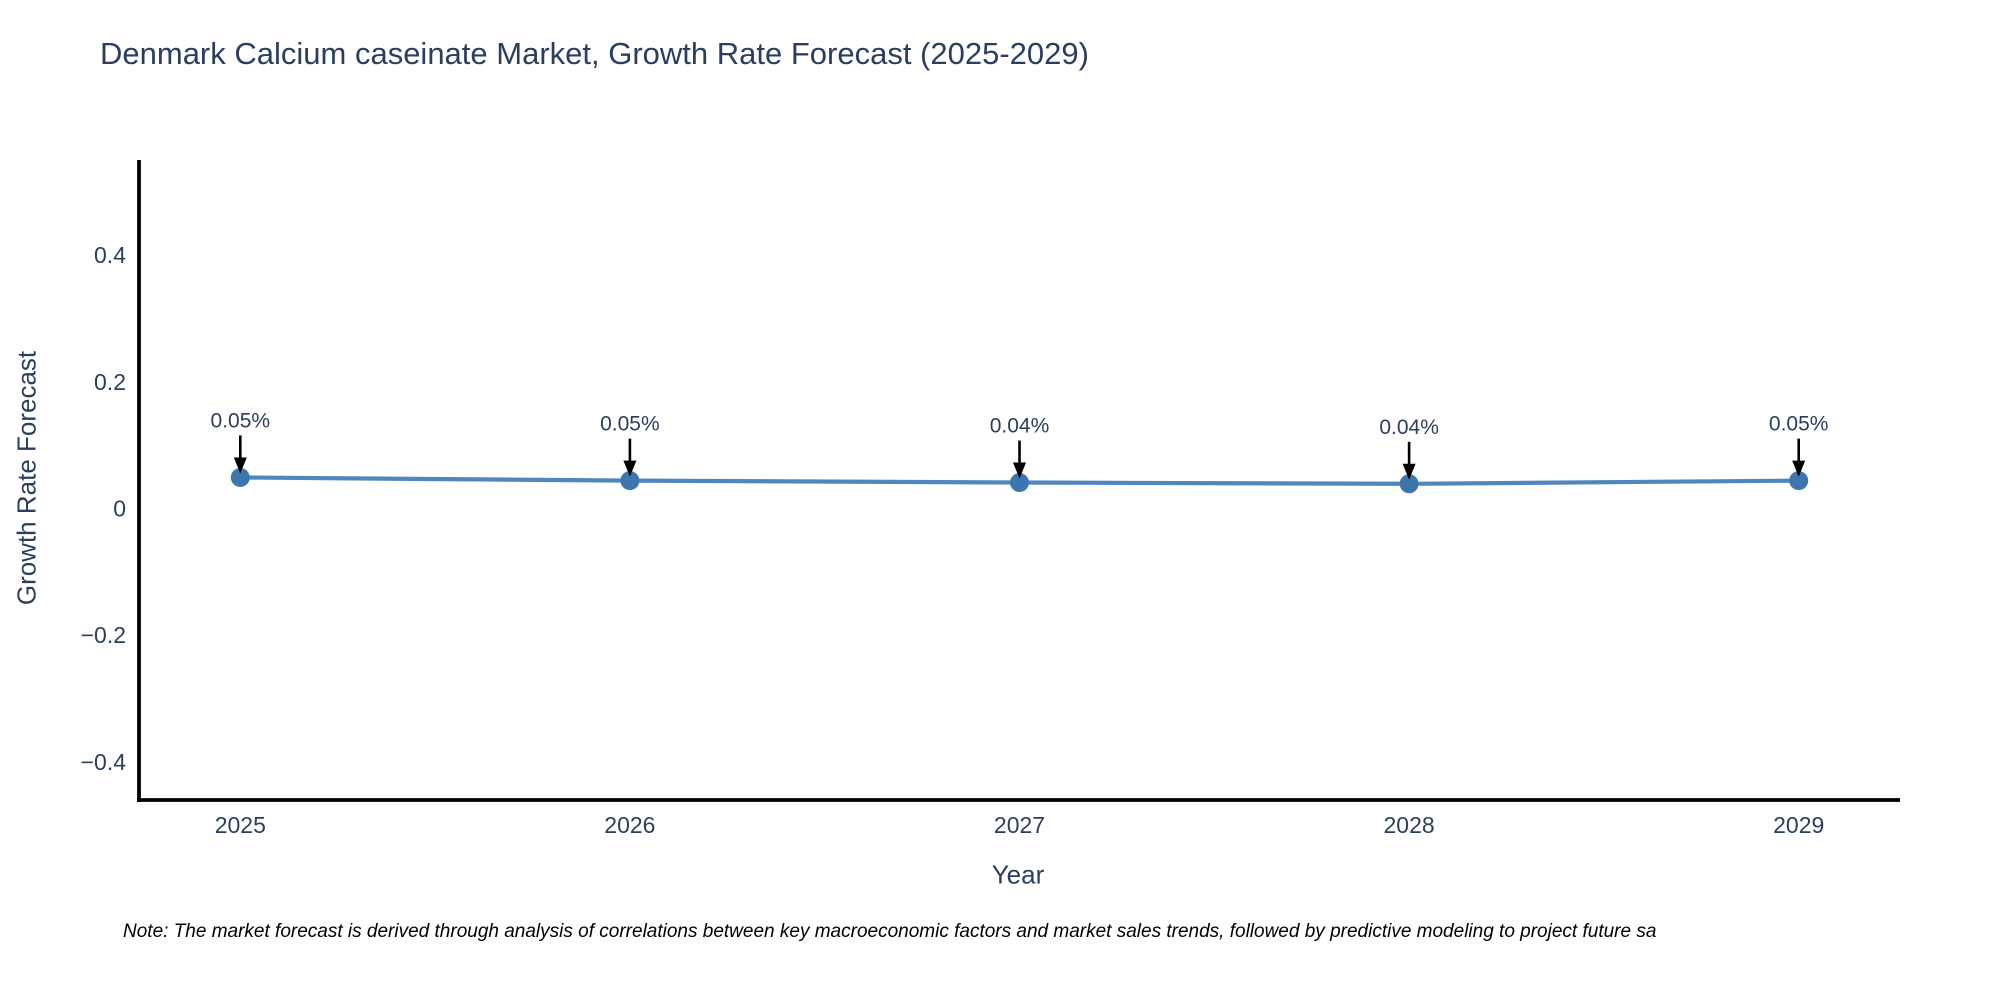  I want to click on x-tick-label: 2025, so click(240, 825).